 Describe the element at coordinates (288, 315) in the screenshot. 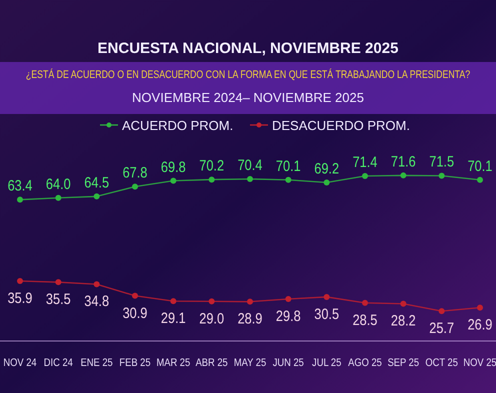

I see `data-label: 29.8` at that location.